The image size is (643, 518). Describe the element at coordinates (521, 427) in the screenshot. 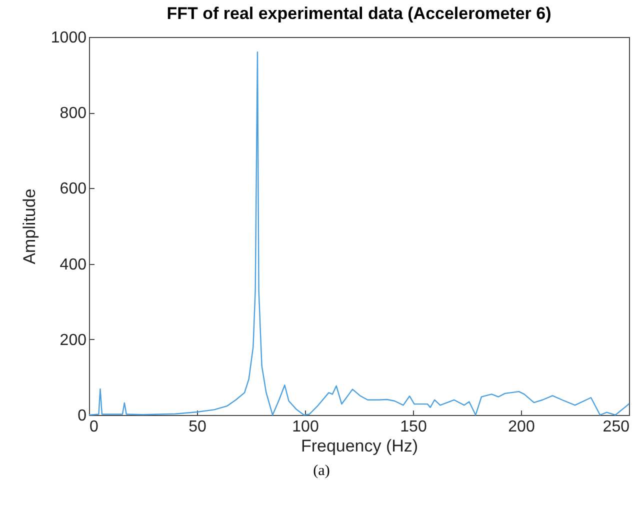

I see `x-tick-label: 200` at that location.